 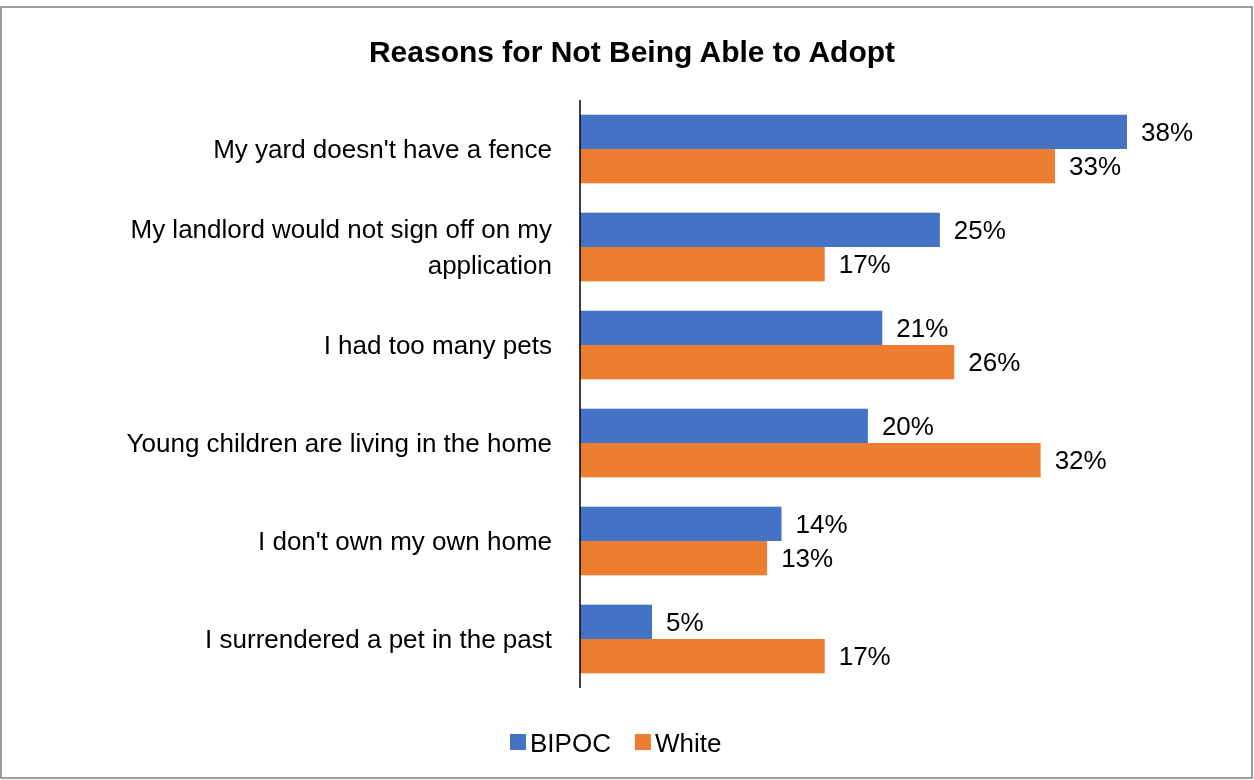 What do you see at coordinates (437, 345) in the screenshot?
I see `y-tick-label: I had too many pets` at bounding box center [437, 345].